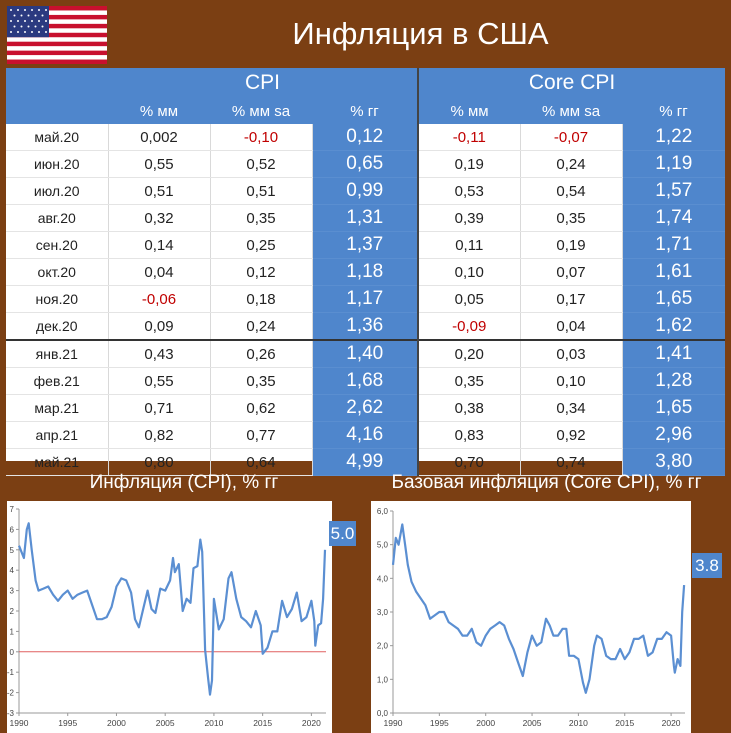 The image size is (731, 733). What do you see at coordinates (571, 272) in the screenshot?
I see `table-cell: 0,07` at bounding box center [571, 272].